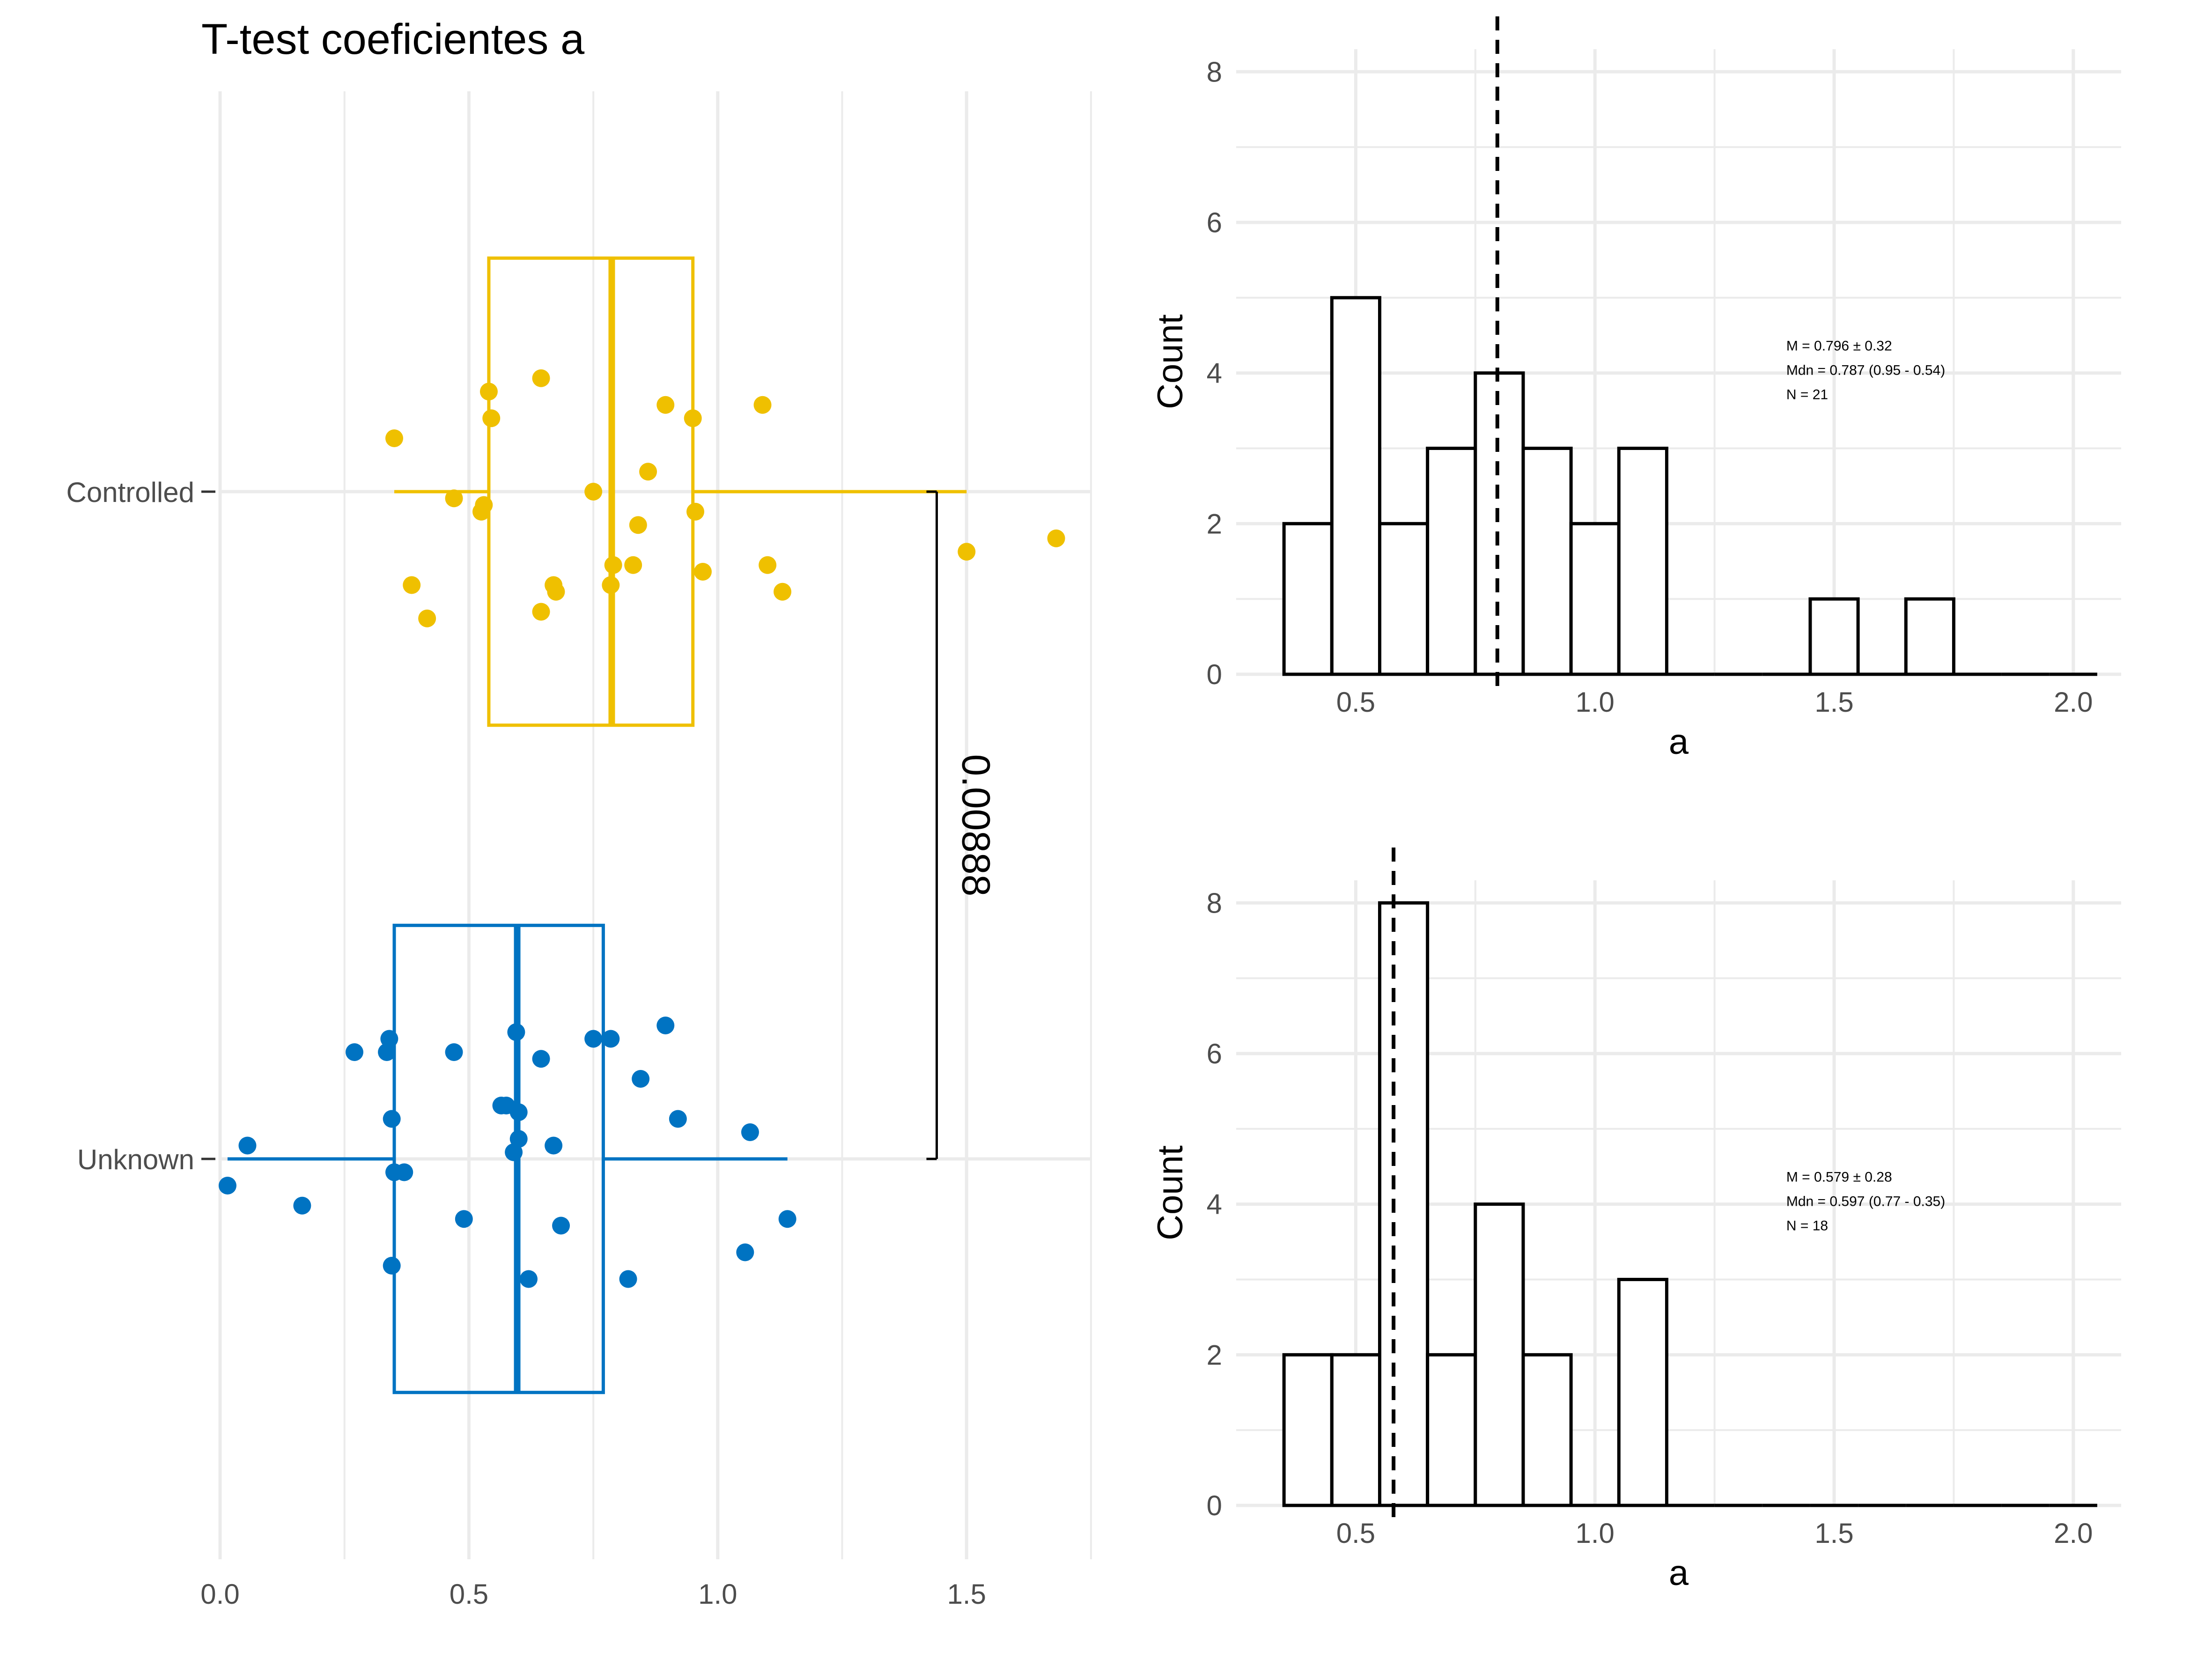 The height and width of the screenshot is (1659, 2212). Describe the element at coordinates (1214, 523) in the screenshot. I see `y-tick-label: 2` at that location.